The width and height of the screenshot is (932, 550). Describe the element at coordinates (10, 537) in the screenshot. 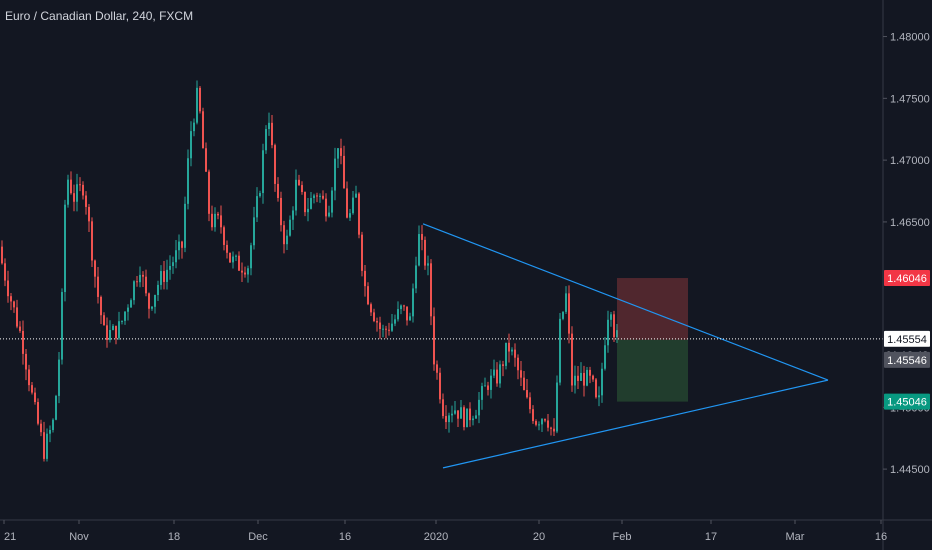

I see `x-tick-label: 21` at that location.